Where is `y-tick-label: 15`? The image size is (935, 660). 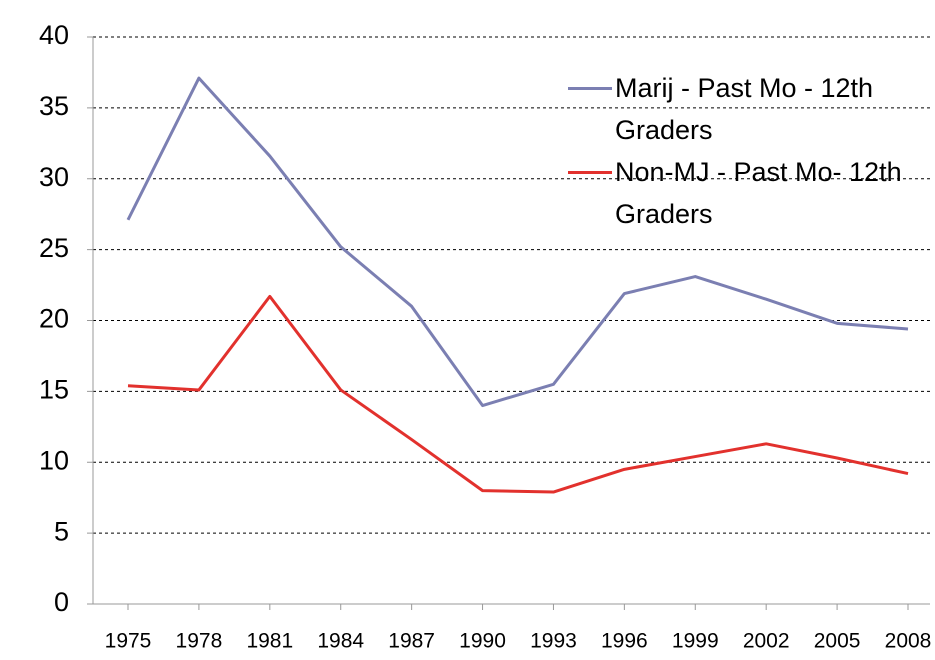
y-tick-label: 15 is located at coordinates (54, 390).